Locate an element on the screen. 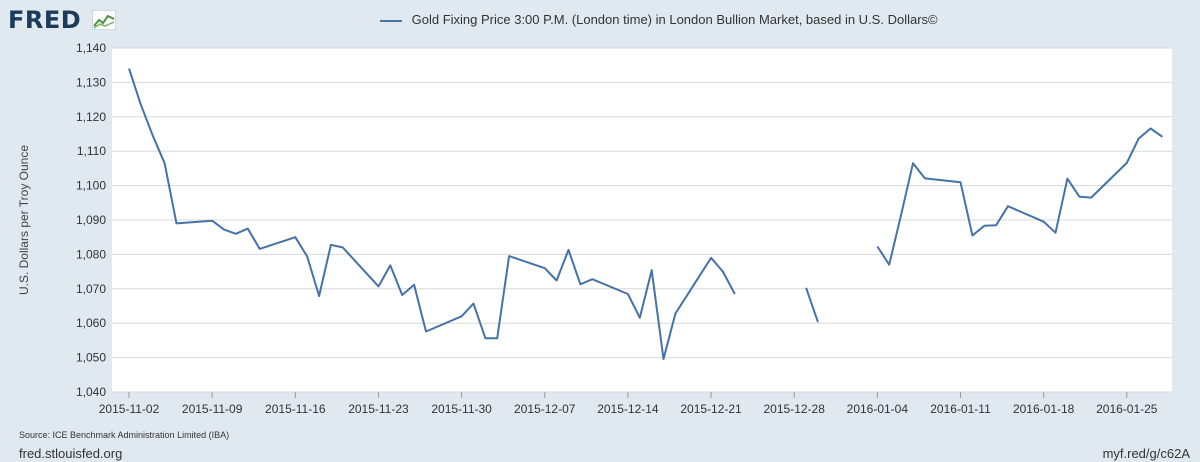  y-tick-label: 1,110 is located at coordinates (91, 151).